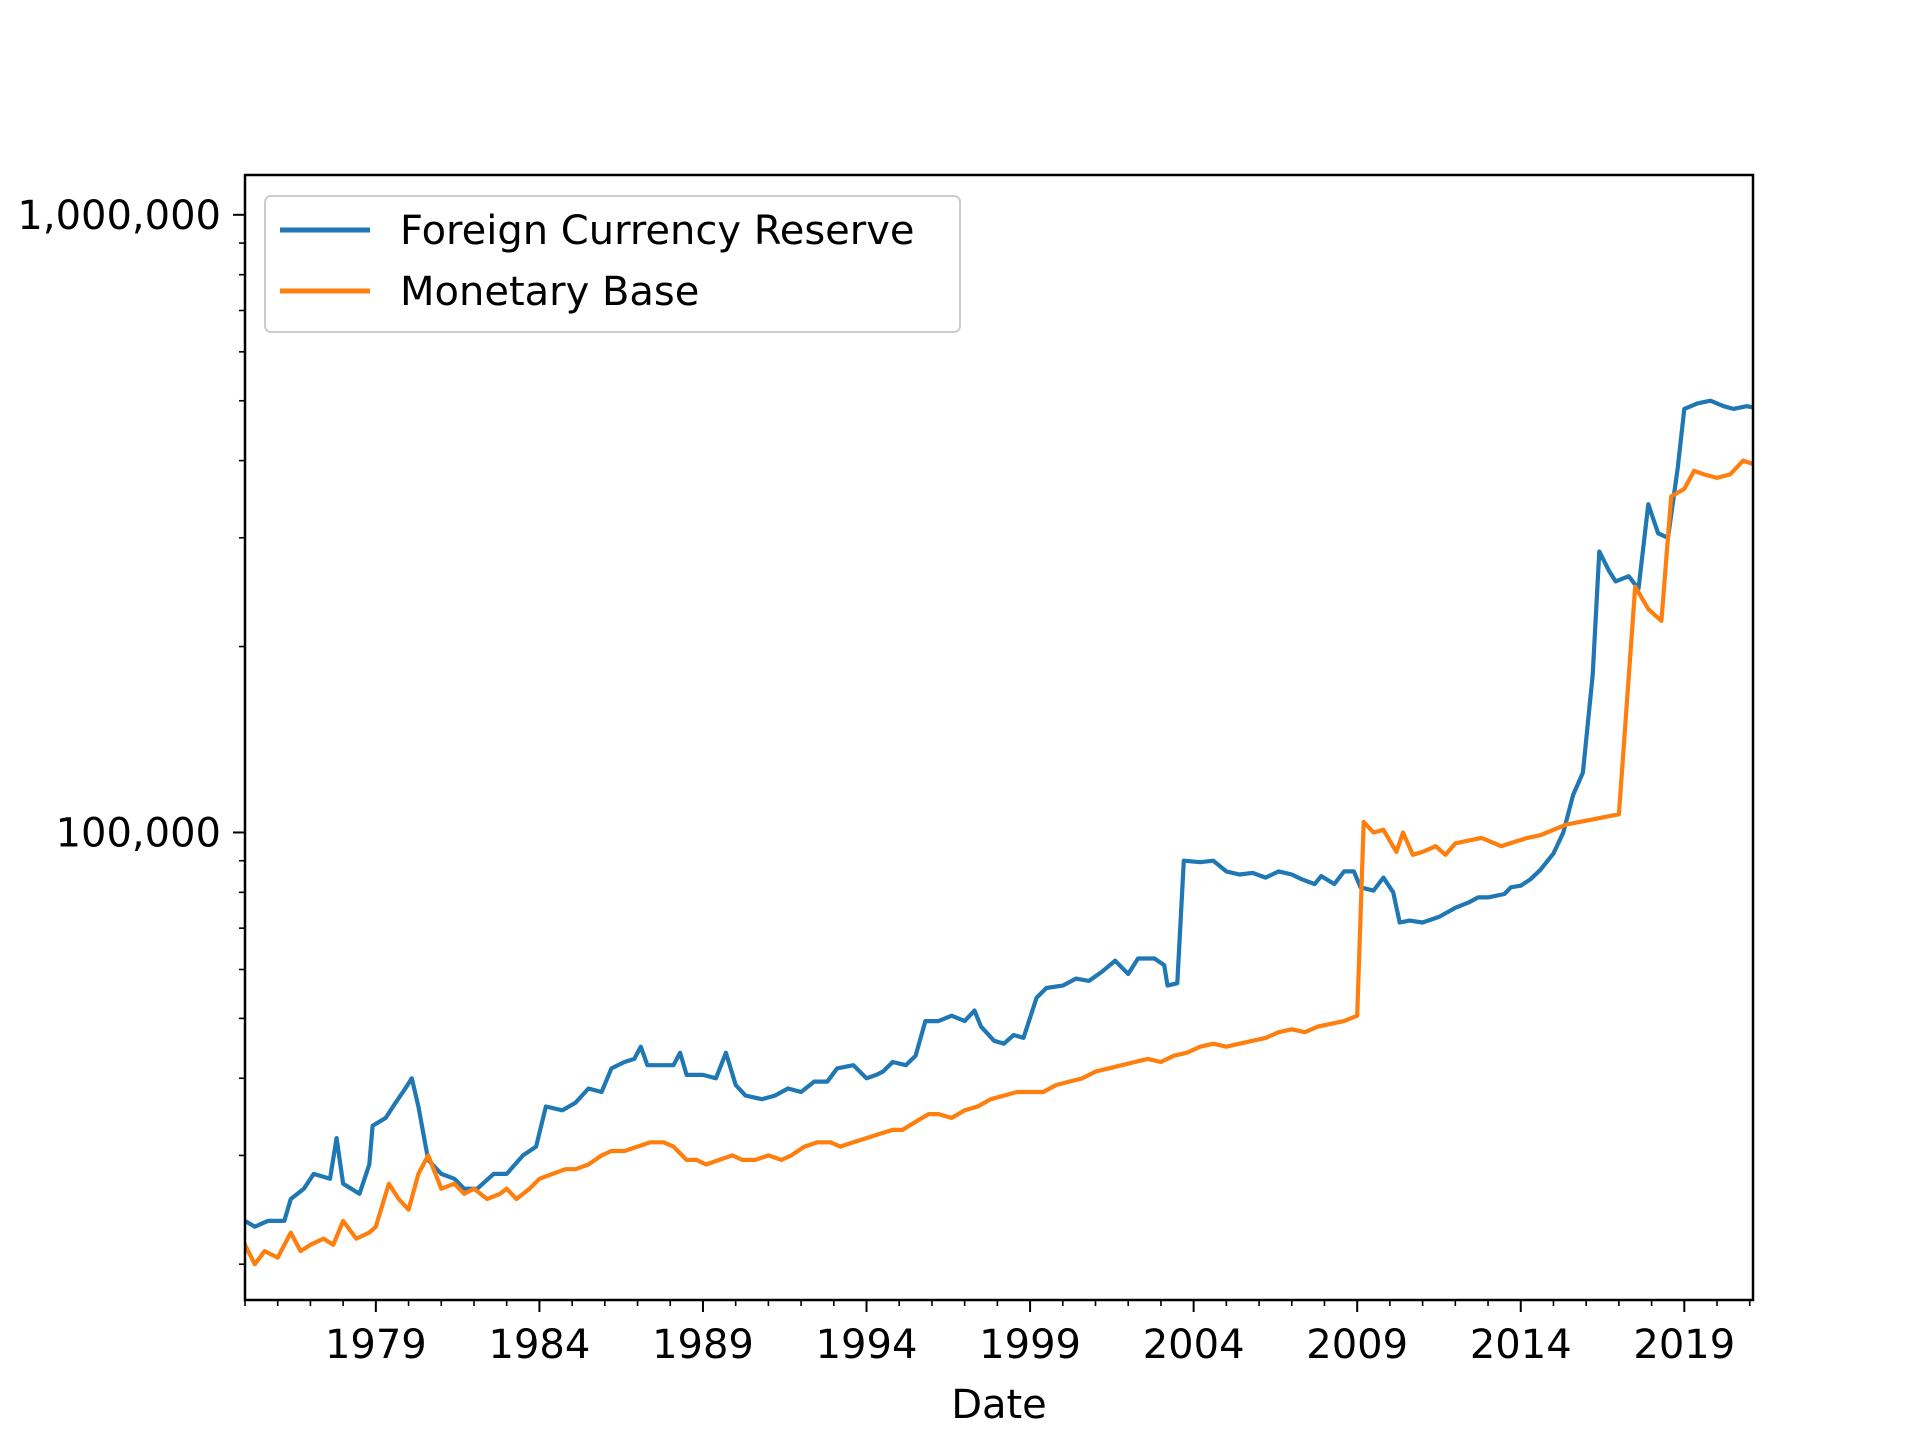  Describe the element at coordinates (657, 231) in the screenshot. I see `legend-label-foreign-currency-reserve: Foreign Currency Reserve` at that location.